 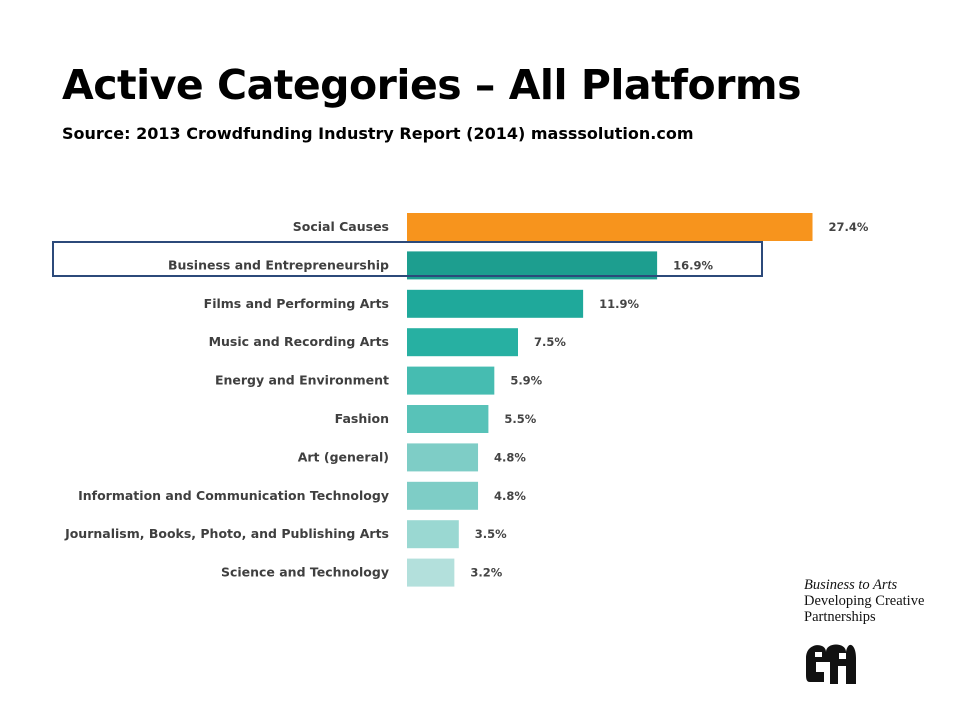 What do you see at coordinates (432, 85) in the screenshot?
I see `slide-title: Active Categories – All Platforms` at bounding box center [432, 85].